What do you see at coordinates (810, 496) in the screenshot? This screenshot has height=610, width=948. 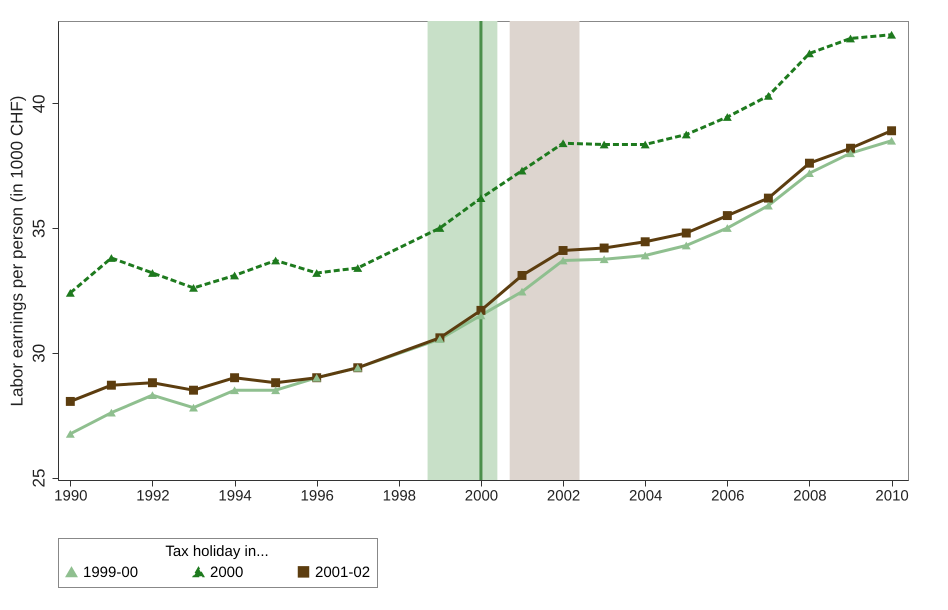 I see `x-tick-label: 2008` at bounding box center [810, 496].